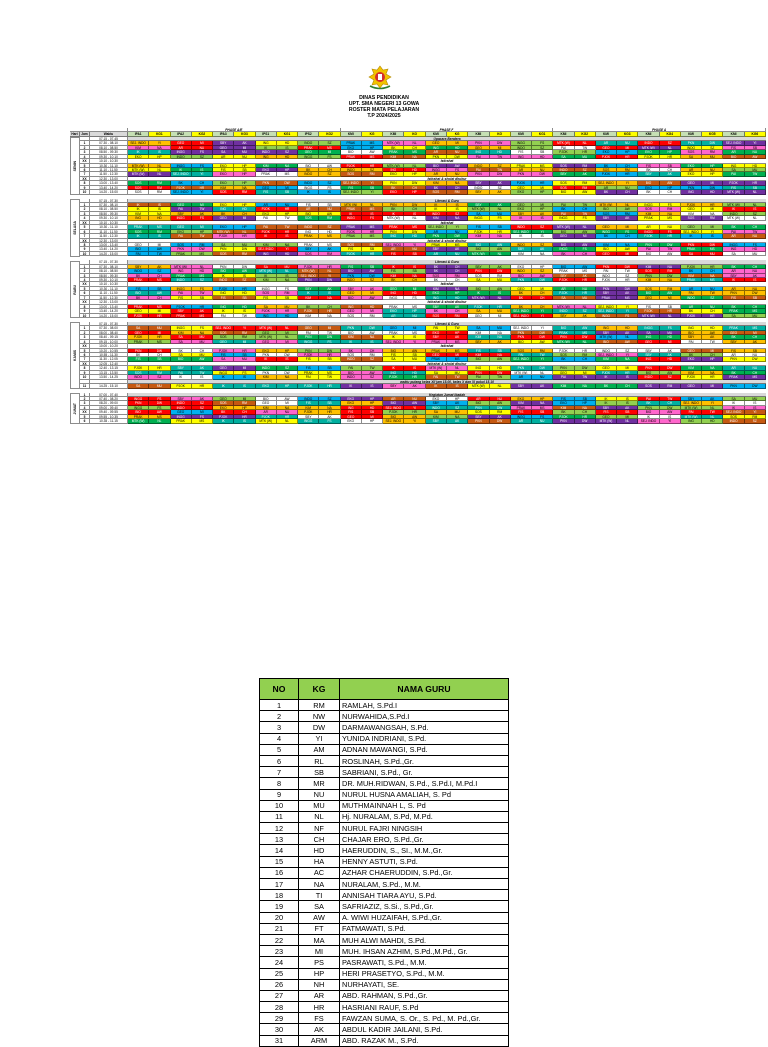 The height and width of the screenshot is (1047, 768). What do you see at coordinates (309, 399) in the screenshot?
I see `roster-cell: INDO` at bounding box center [309, 399].